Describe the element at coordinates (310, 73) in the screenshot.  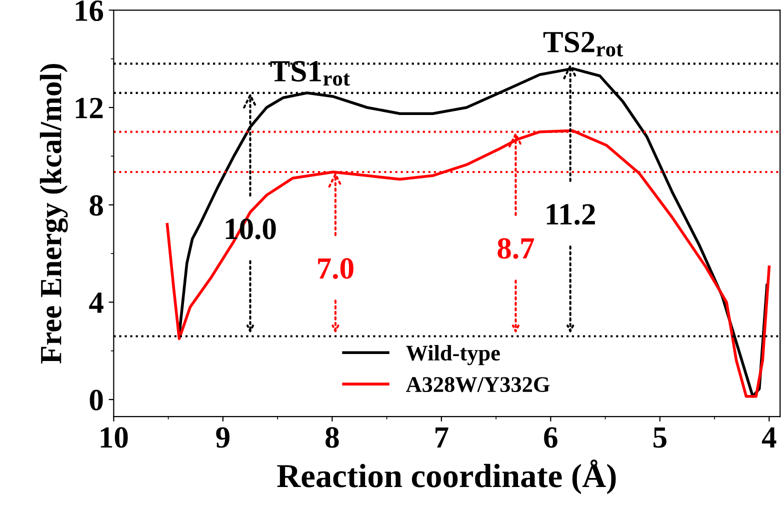
I see `annotation: TS1$_{rot}$` at that location.